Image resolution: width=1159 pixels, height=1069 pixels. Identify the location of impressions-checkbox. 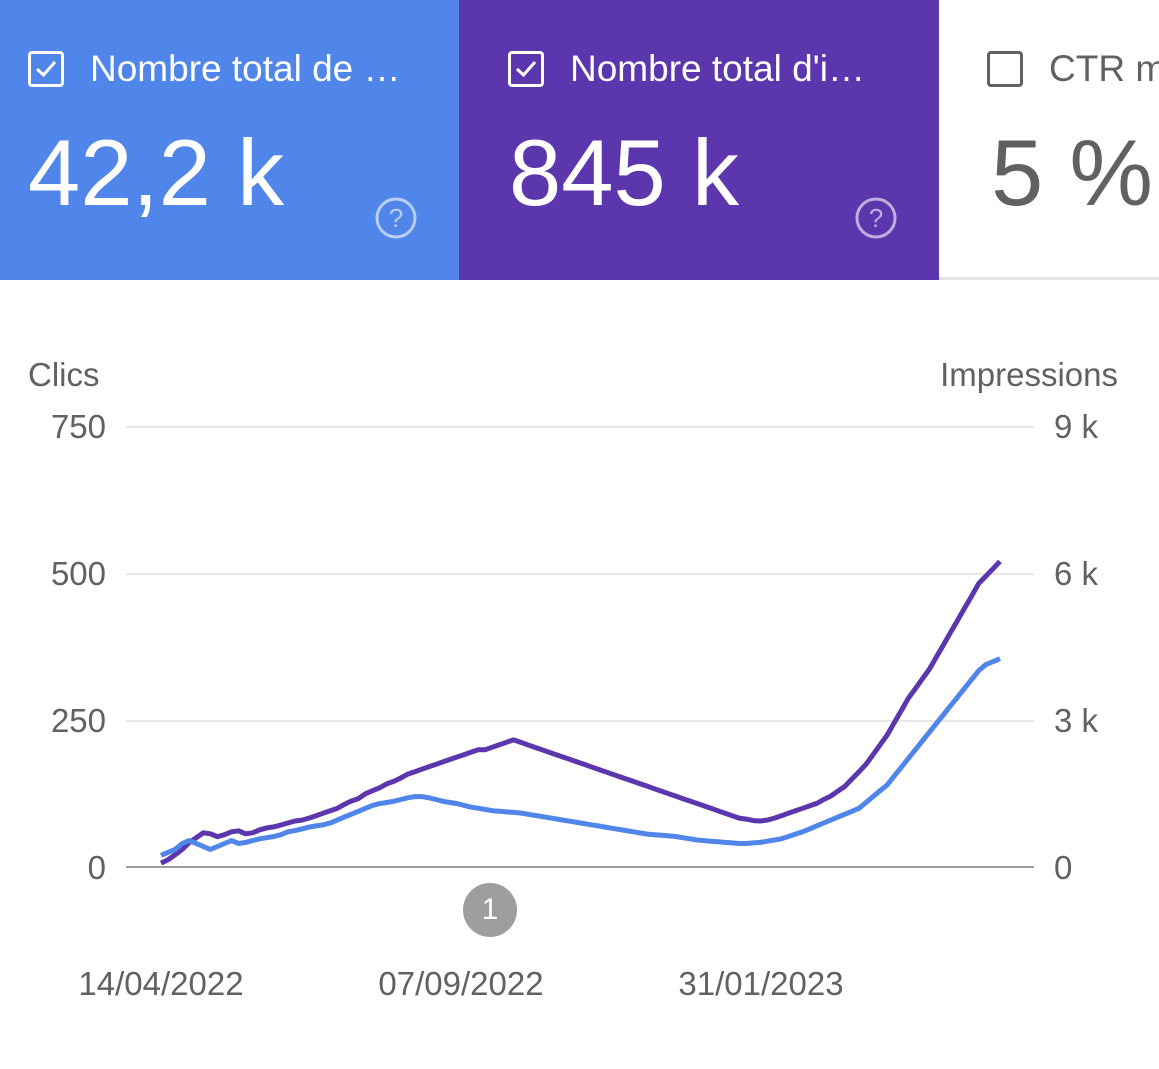
(526, 69).